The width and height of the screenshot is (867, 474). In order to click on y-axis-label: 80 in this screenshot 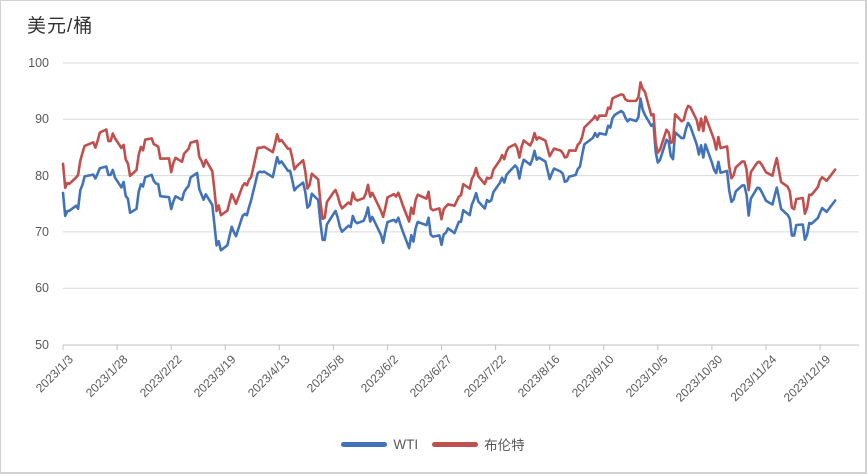, I will do `click(42, 175)`.